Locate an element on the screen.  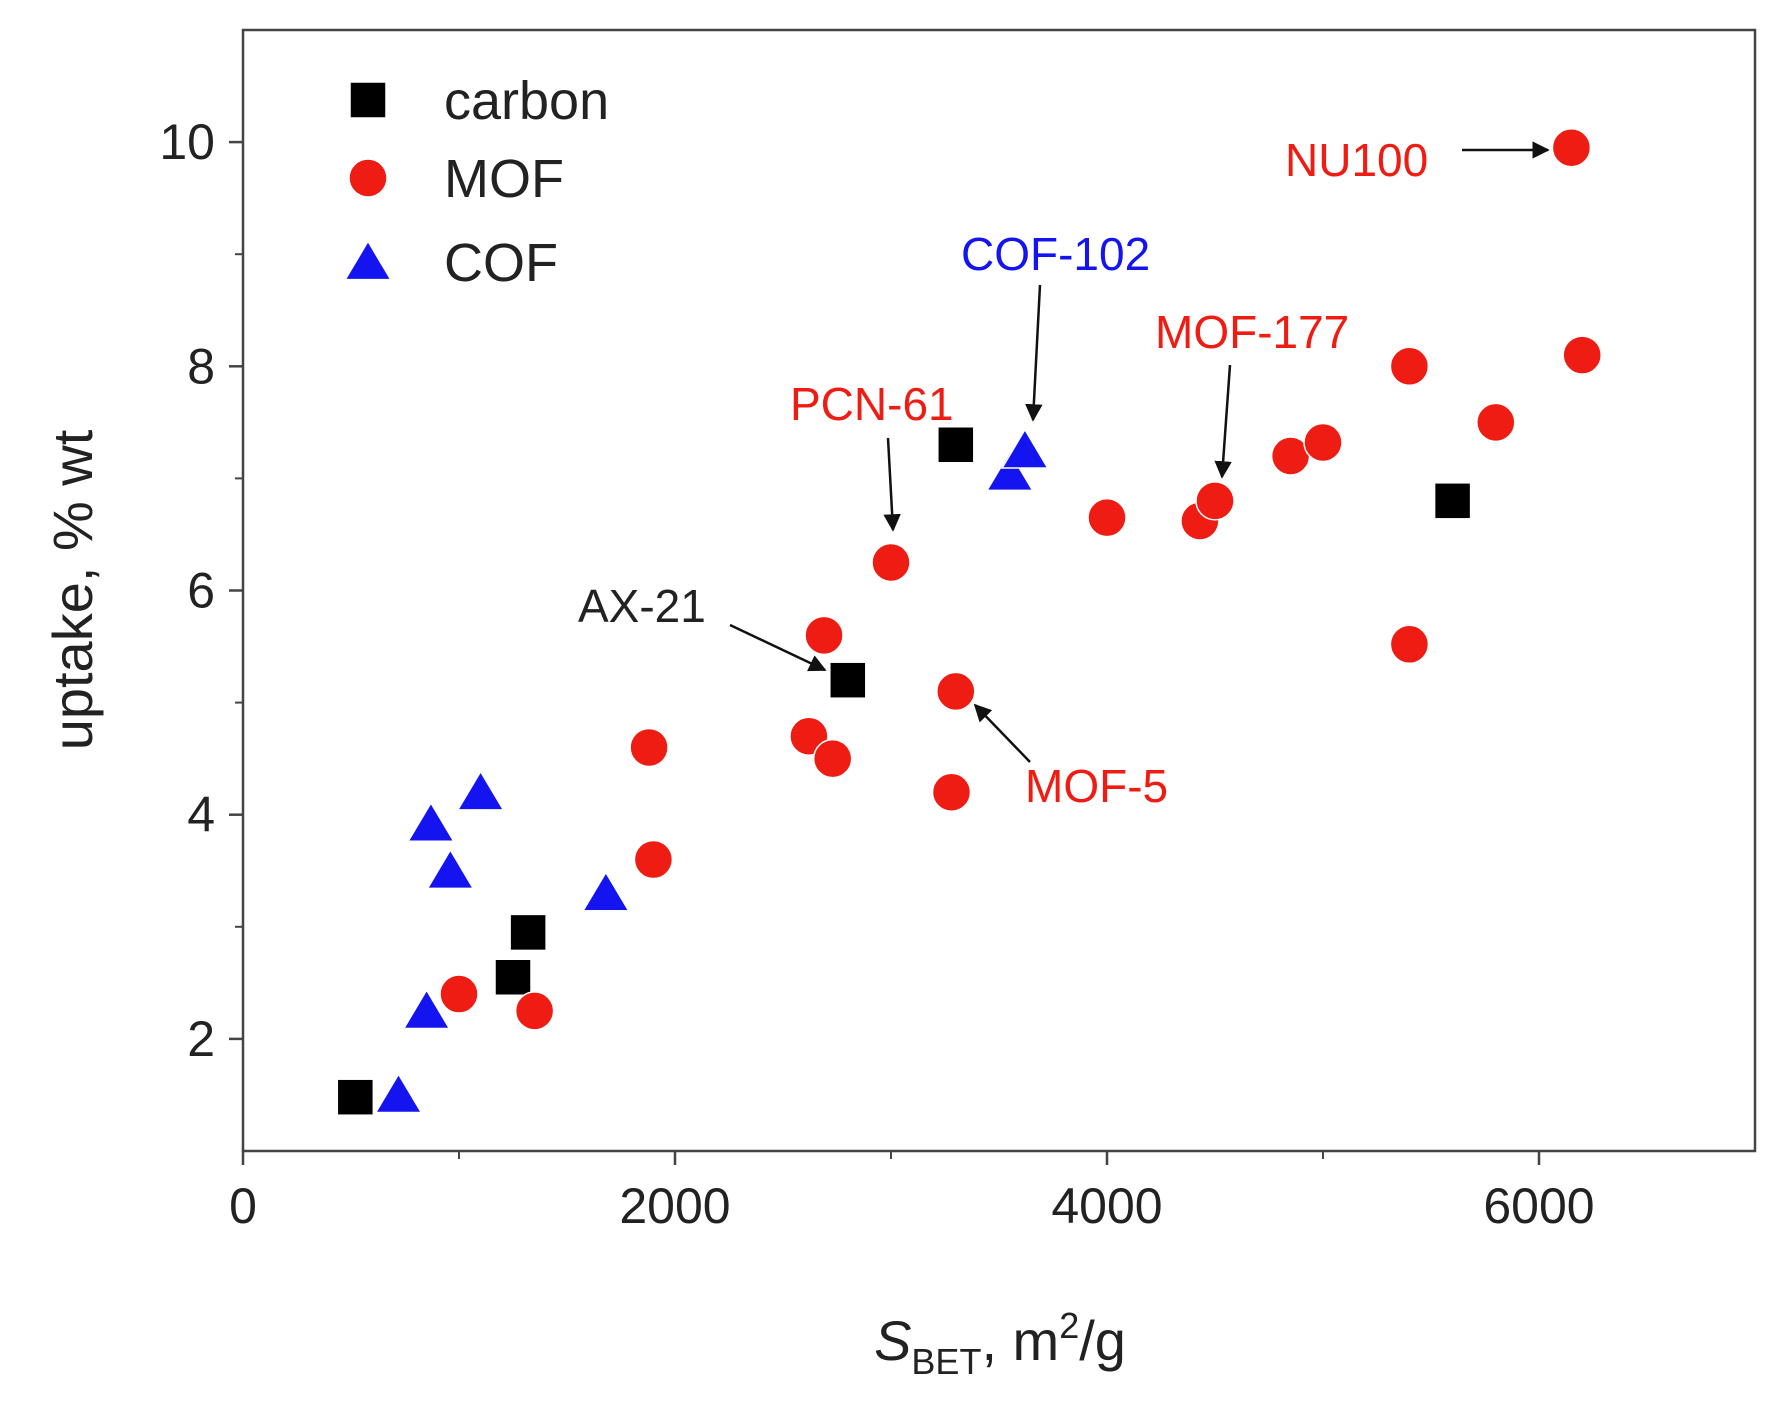
x-axis-title-sub: BET is located at coordinates (946, 1361).